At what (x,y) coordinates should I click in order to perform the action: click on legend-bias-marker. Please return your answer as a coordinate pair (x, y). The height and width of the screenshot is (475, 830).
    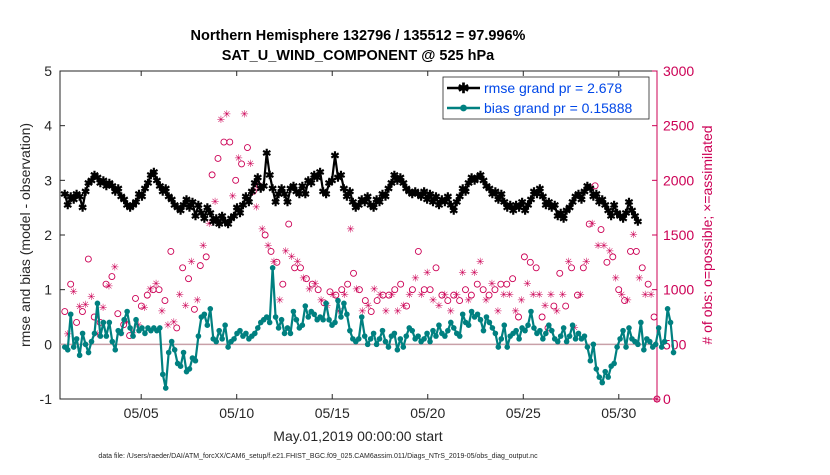
    Looking at the image, I should click on (463, 108).